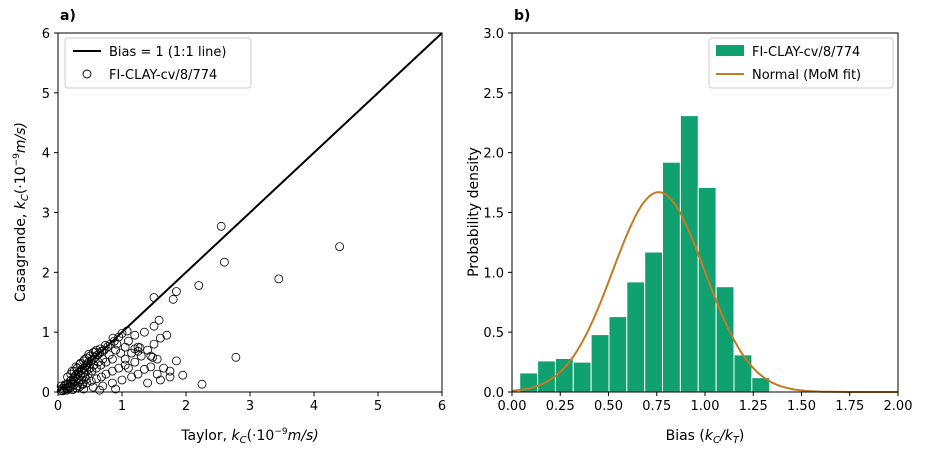 This screenshot has height=458, width=933. Describe the element at coordinates (122, 406) in the screenshot. I see `x-tick-label: 1` at that location.